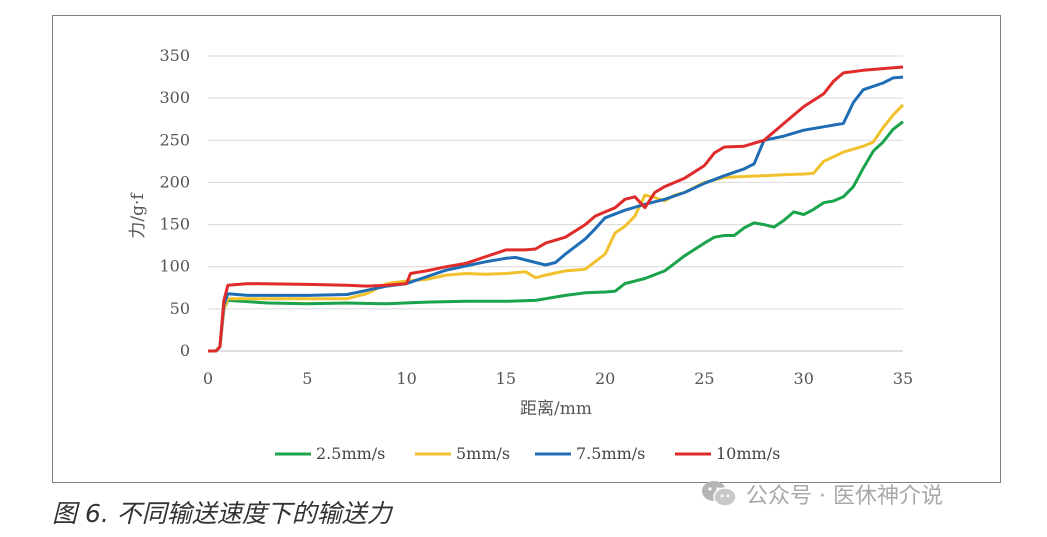  Describe the element at coordinates (406, 378) in the screenshot. I see `x-tick-label: 10` at that location.